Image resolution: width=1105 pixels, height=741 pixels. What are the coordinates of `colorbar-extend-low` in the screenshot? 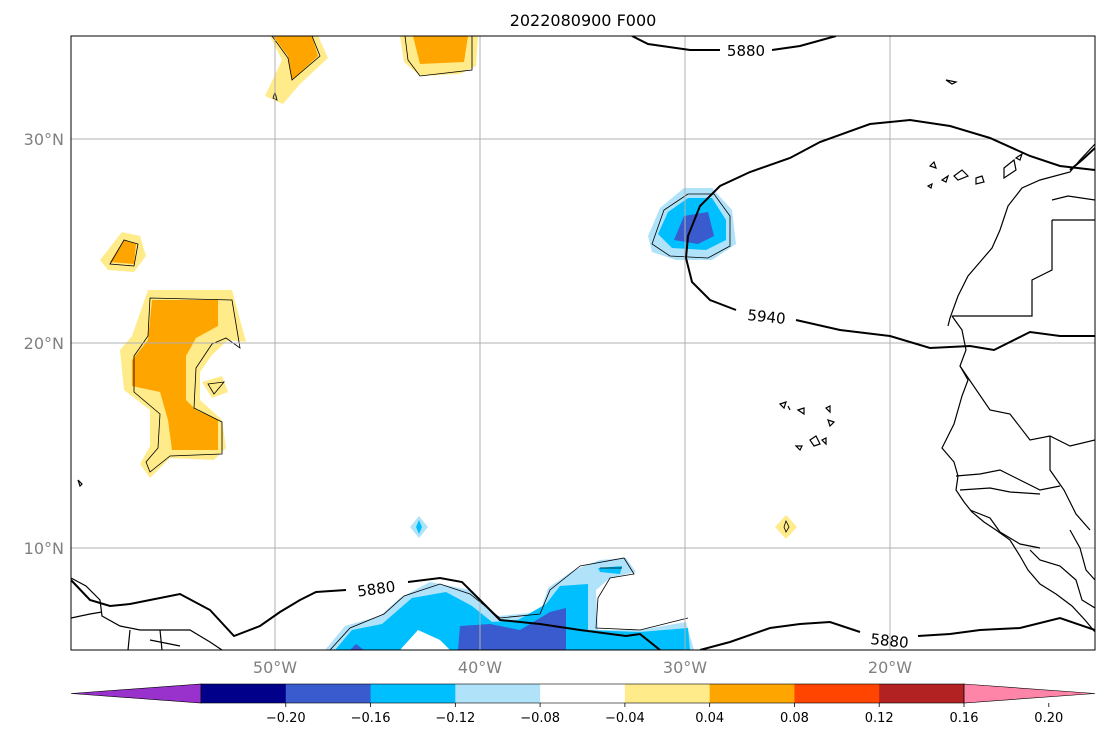 It's located at (136, 693).